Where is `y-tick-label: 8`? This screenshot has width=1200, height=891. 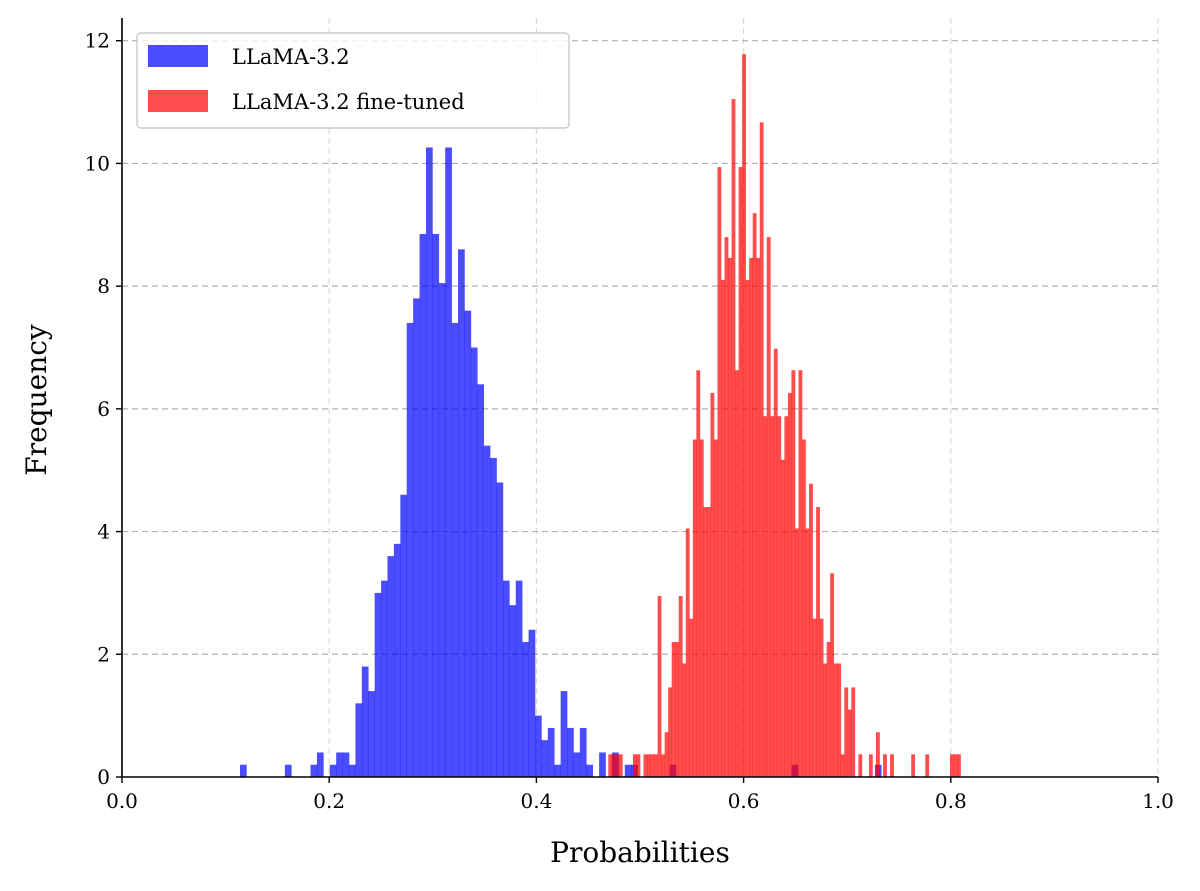 y-tick-label: 8 is located at coordinates (103, 286).